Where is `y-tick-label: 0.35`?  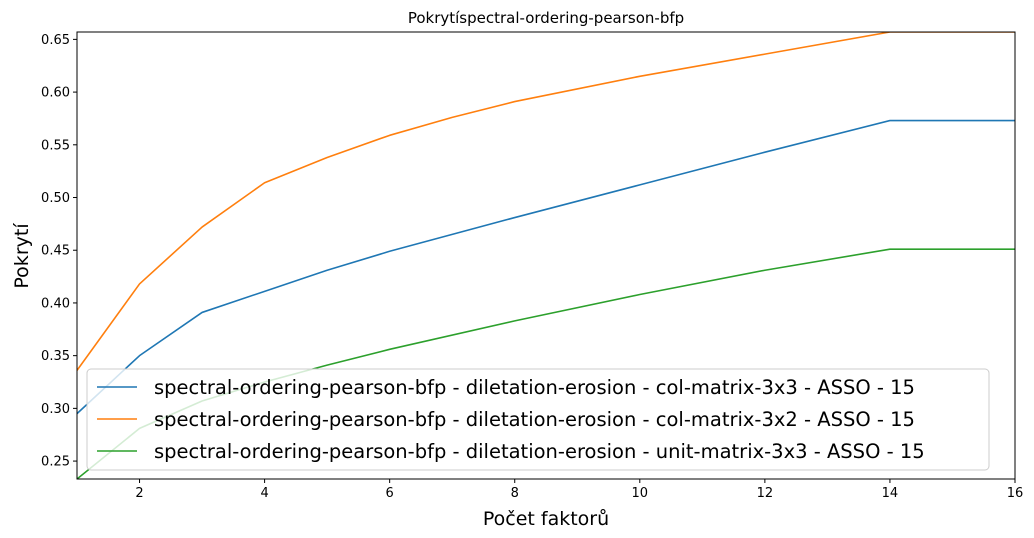
y-tick-label: 0.35 is located at coordinates (55, 356).